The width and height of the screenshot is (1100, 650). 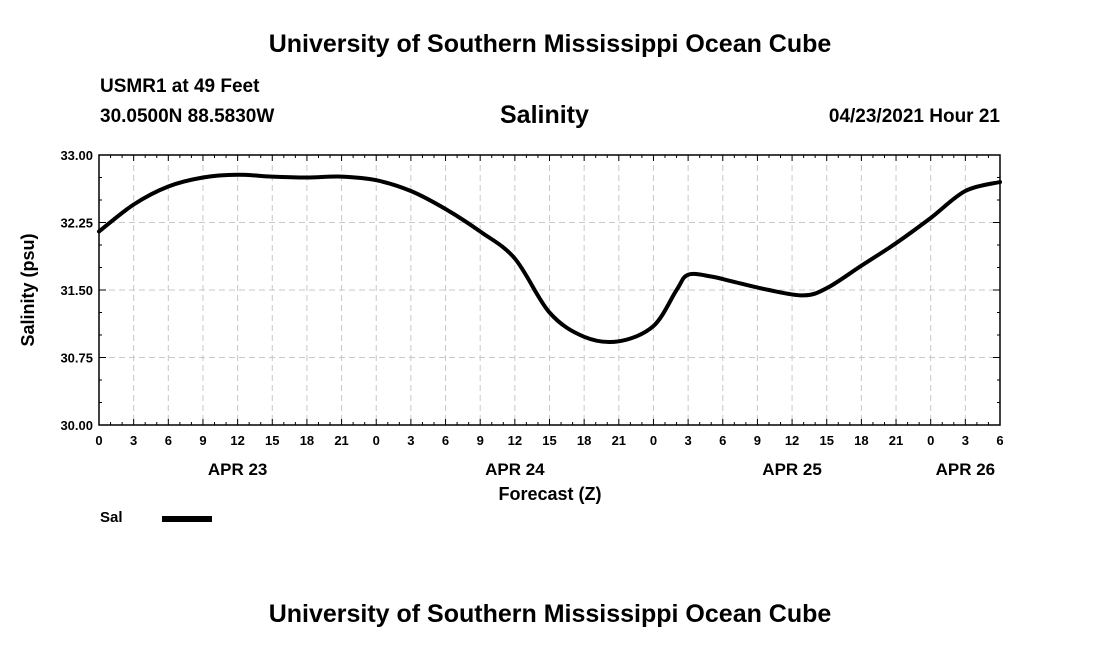 What do you see at coordinates (180, 86) in the screenshot?
I see `station-label: USMR1 at 49 Feet` at bounding box center [180, 86].